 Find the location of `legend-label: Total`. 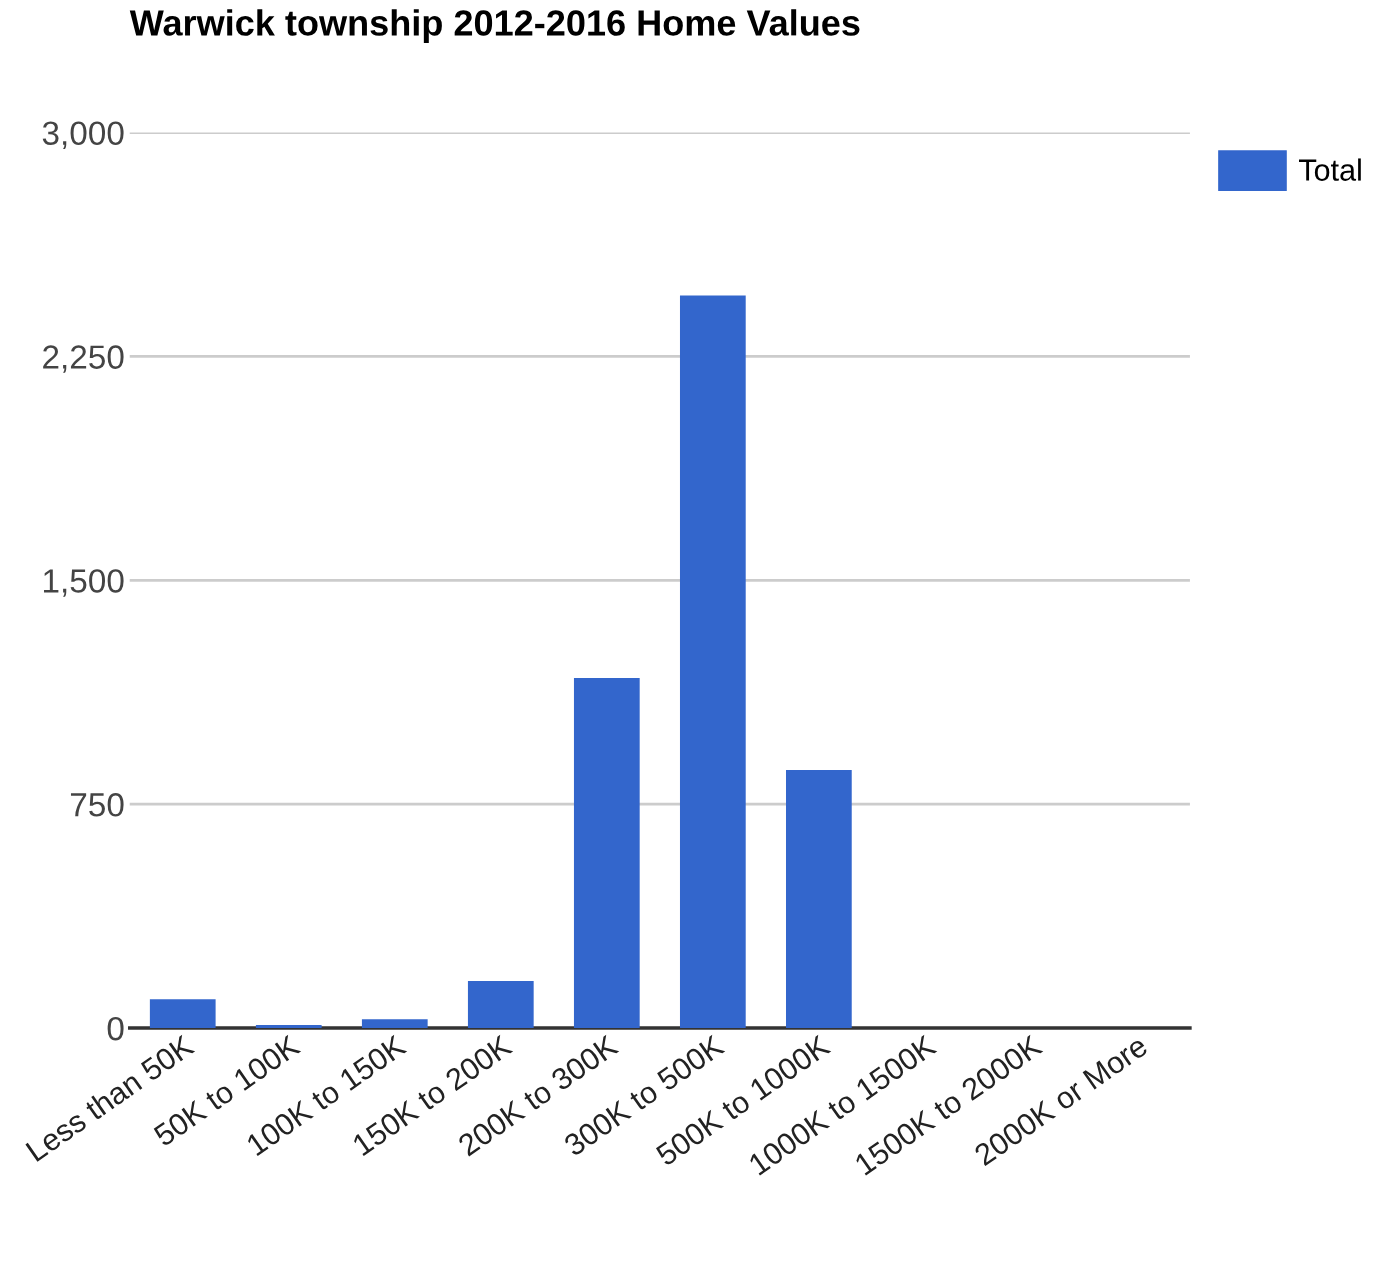

legend-label: Total is located at coordinates (1330, 169).